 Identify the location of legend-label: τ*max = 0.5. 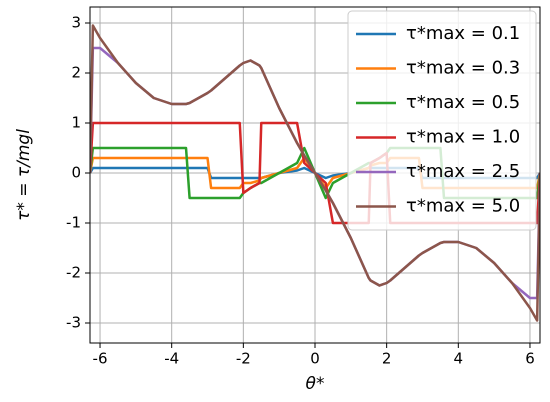
(463, 102).